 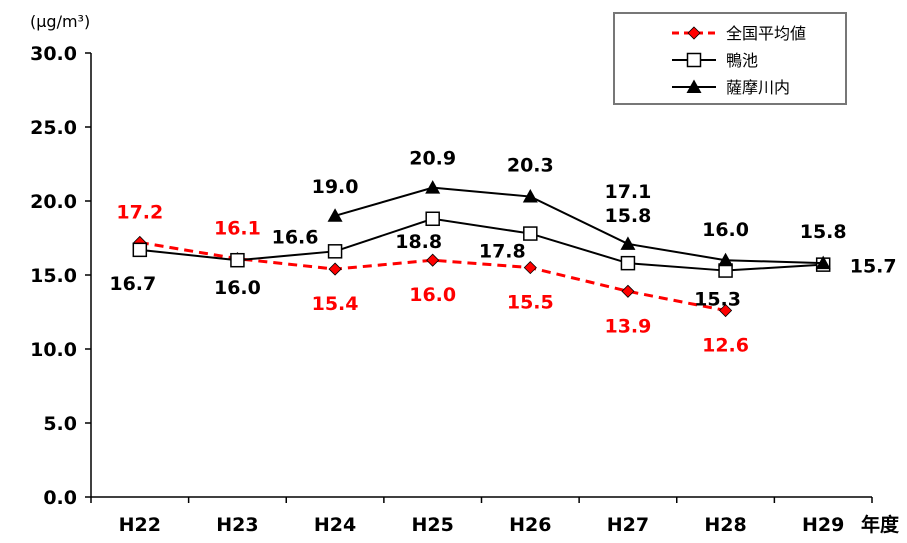 What do you see at coordinates (60, 21) in the screenshot?
I see `unit-label: (μg/m³)` at bounding box center [60, 21].